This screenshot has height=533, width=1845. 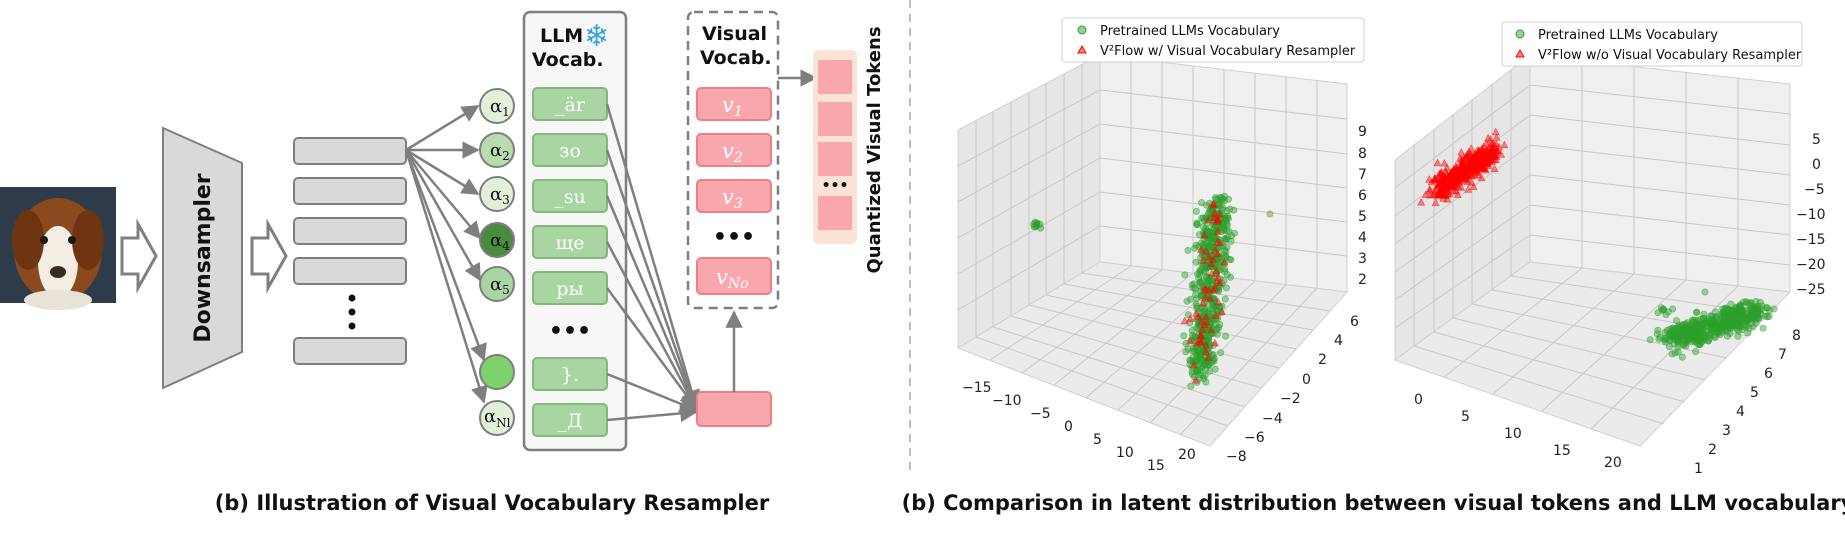 I want to click on visual-vocab-text: v2, so click(x=732, y=152).